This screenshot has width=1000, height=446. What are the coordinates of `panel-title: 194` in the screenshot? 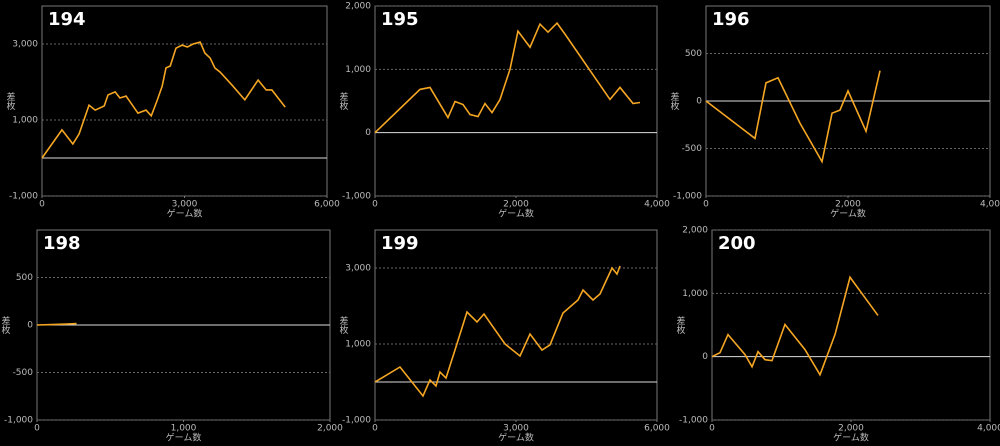 It's located at (67, 19).